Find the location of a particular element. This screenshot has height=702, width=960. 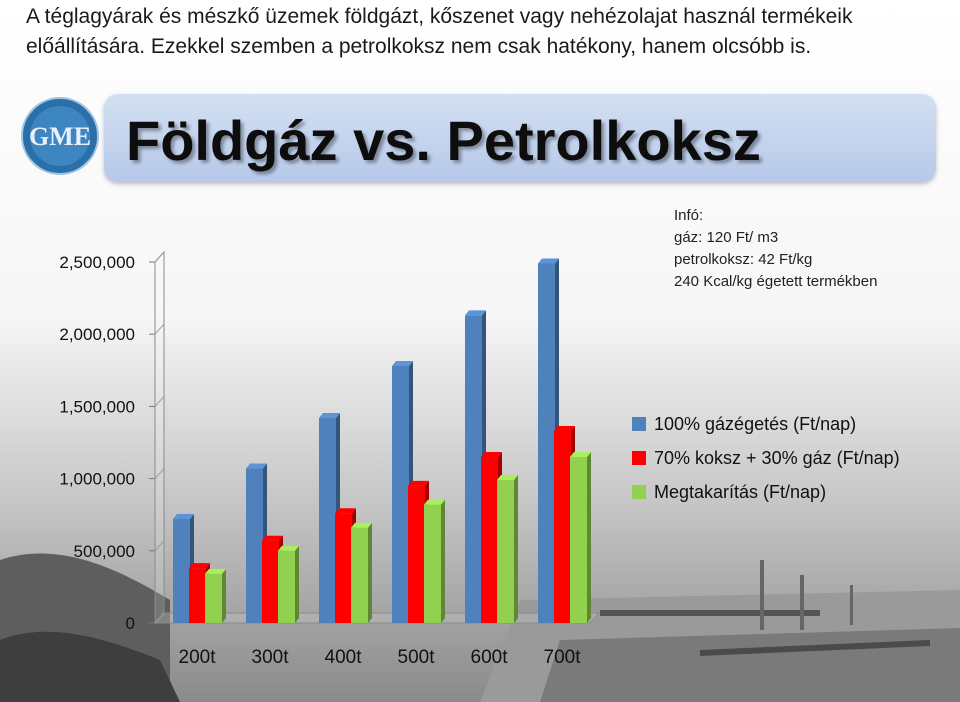

chart-wall is located at coordinates (159, 437).